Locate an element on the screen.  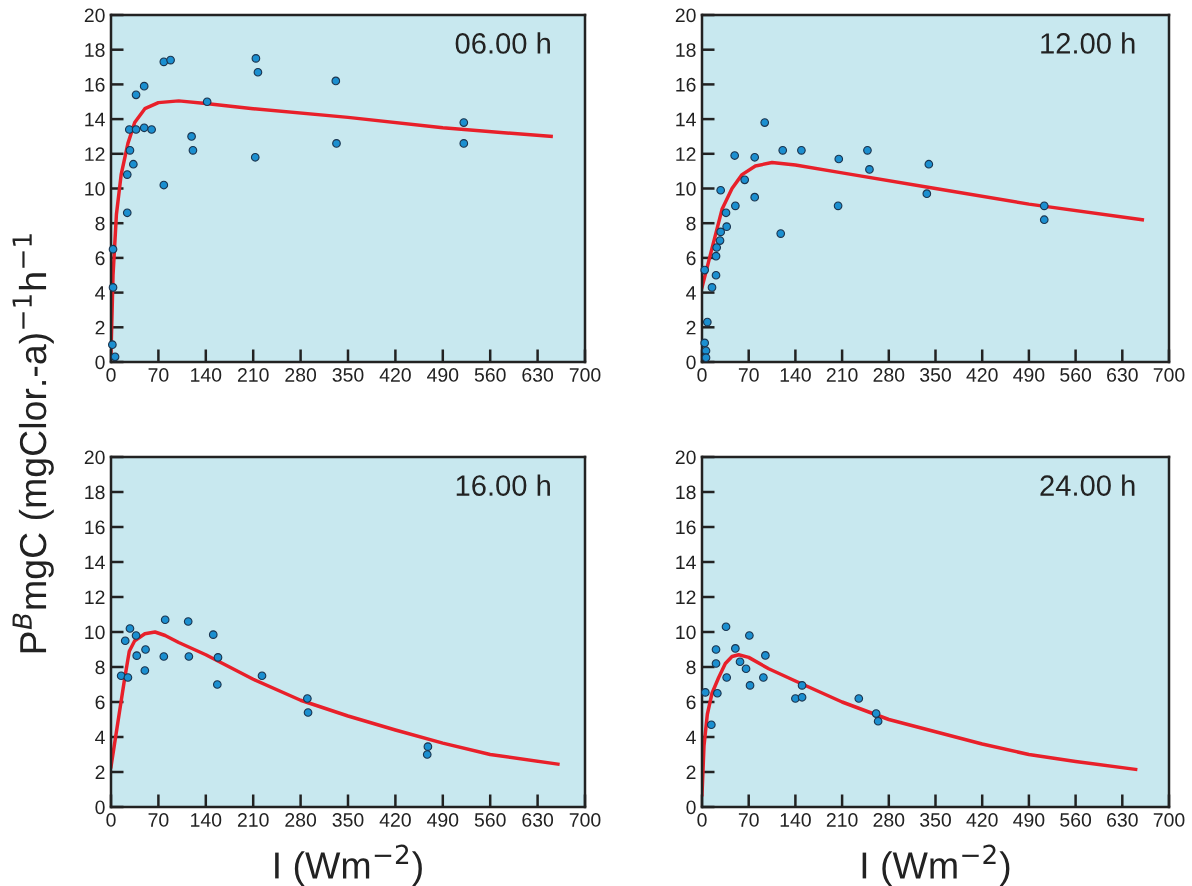
y-tick-label: 0 is located at coordinates (691, 362).